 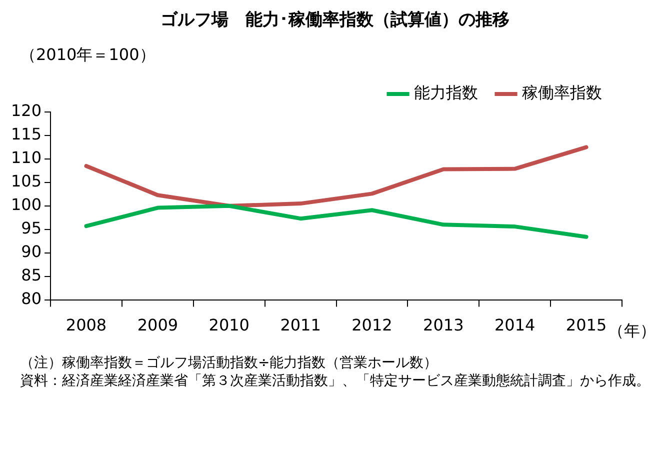 I want to click on x-tick-label: 2010, so click(x=229, y=325).